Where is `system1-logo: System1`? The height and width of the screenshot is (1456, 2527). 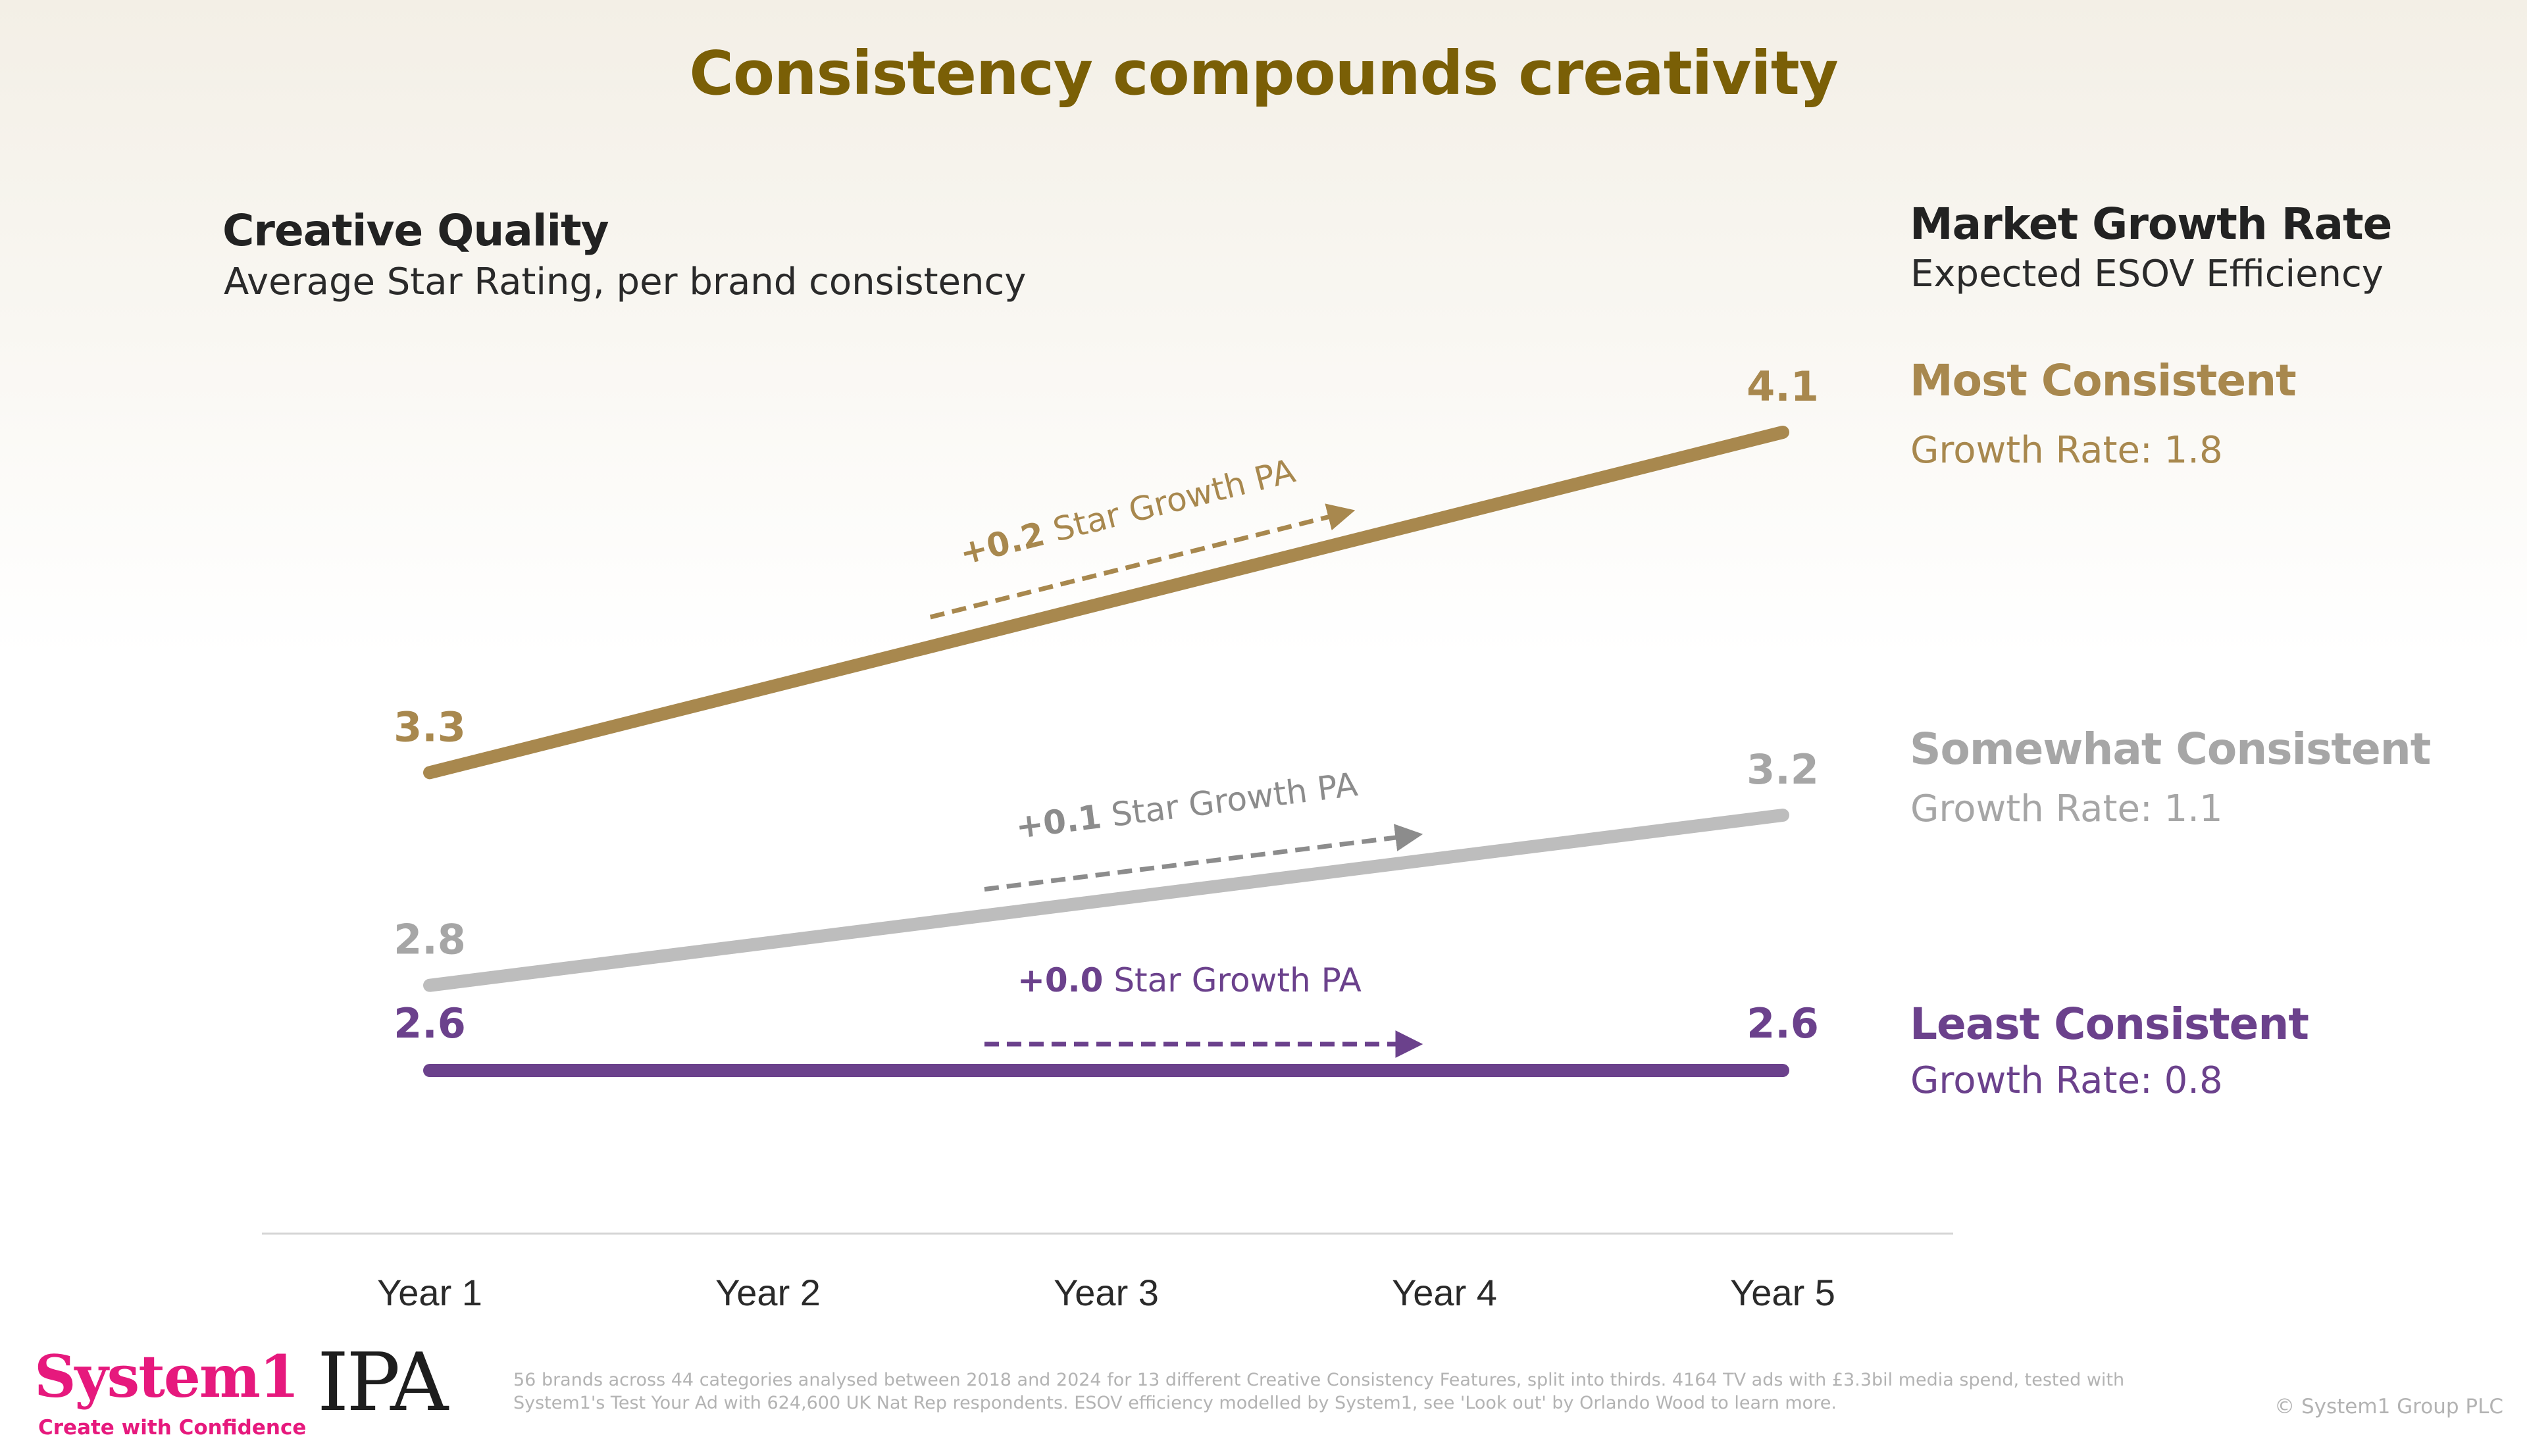 system1-logo: System1 is located at coordinates (166, 1376).